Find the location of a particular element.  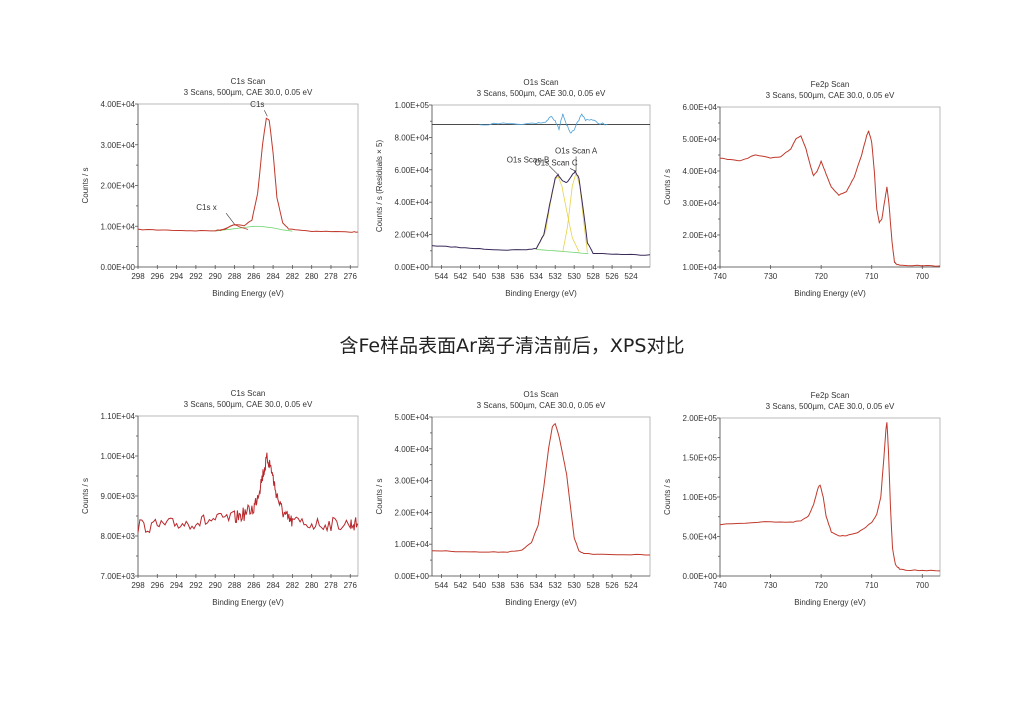

x-tick-label: 288 is located at coordinates (235, 585).